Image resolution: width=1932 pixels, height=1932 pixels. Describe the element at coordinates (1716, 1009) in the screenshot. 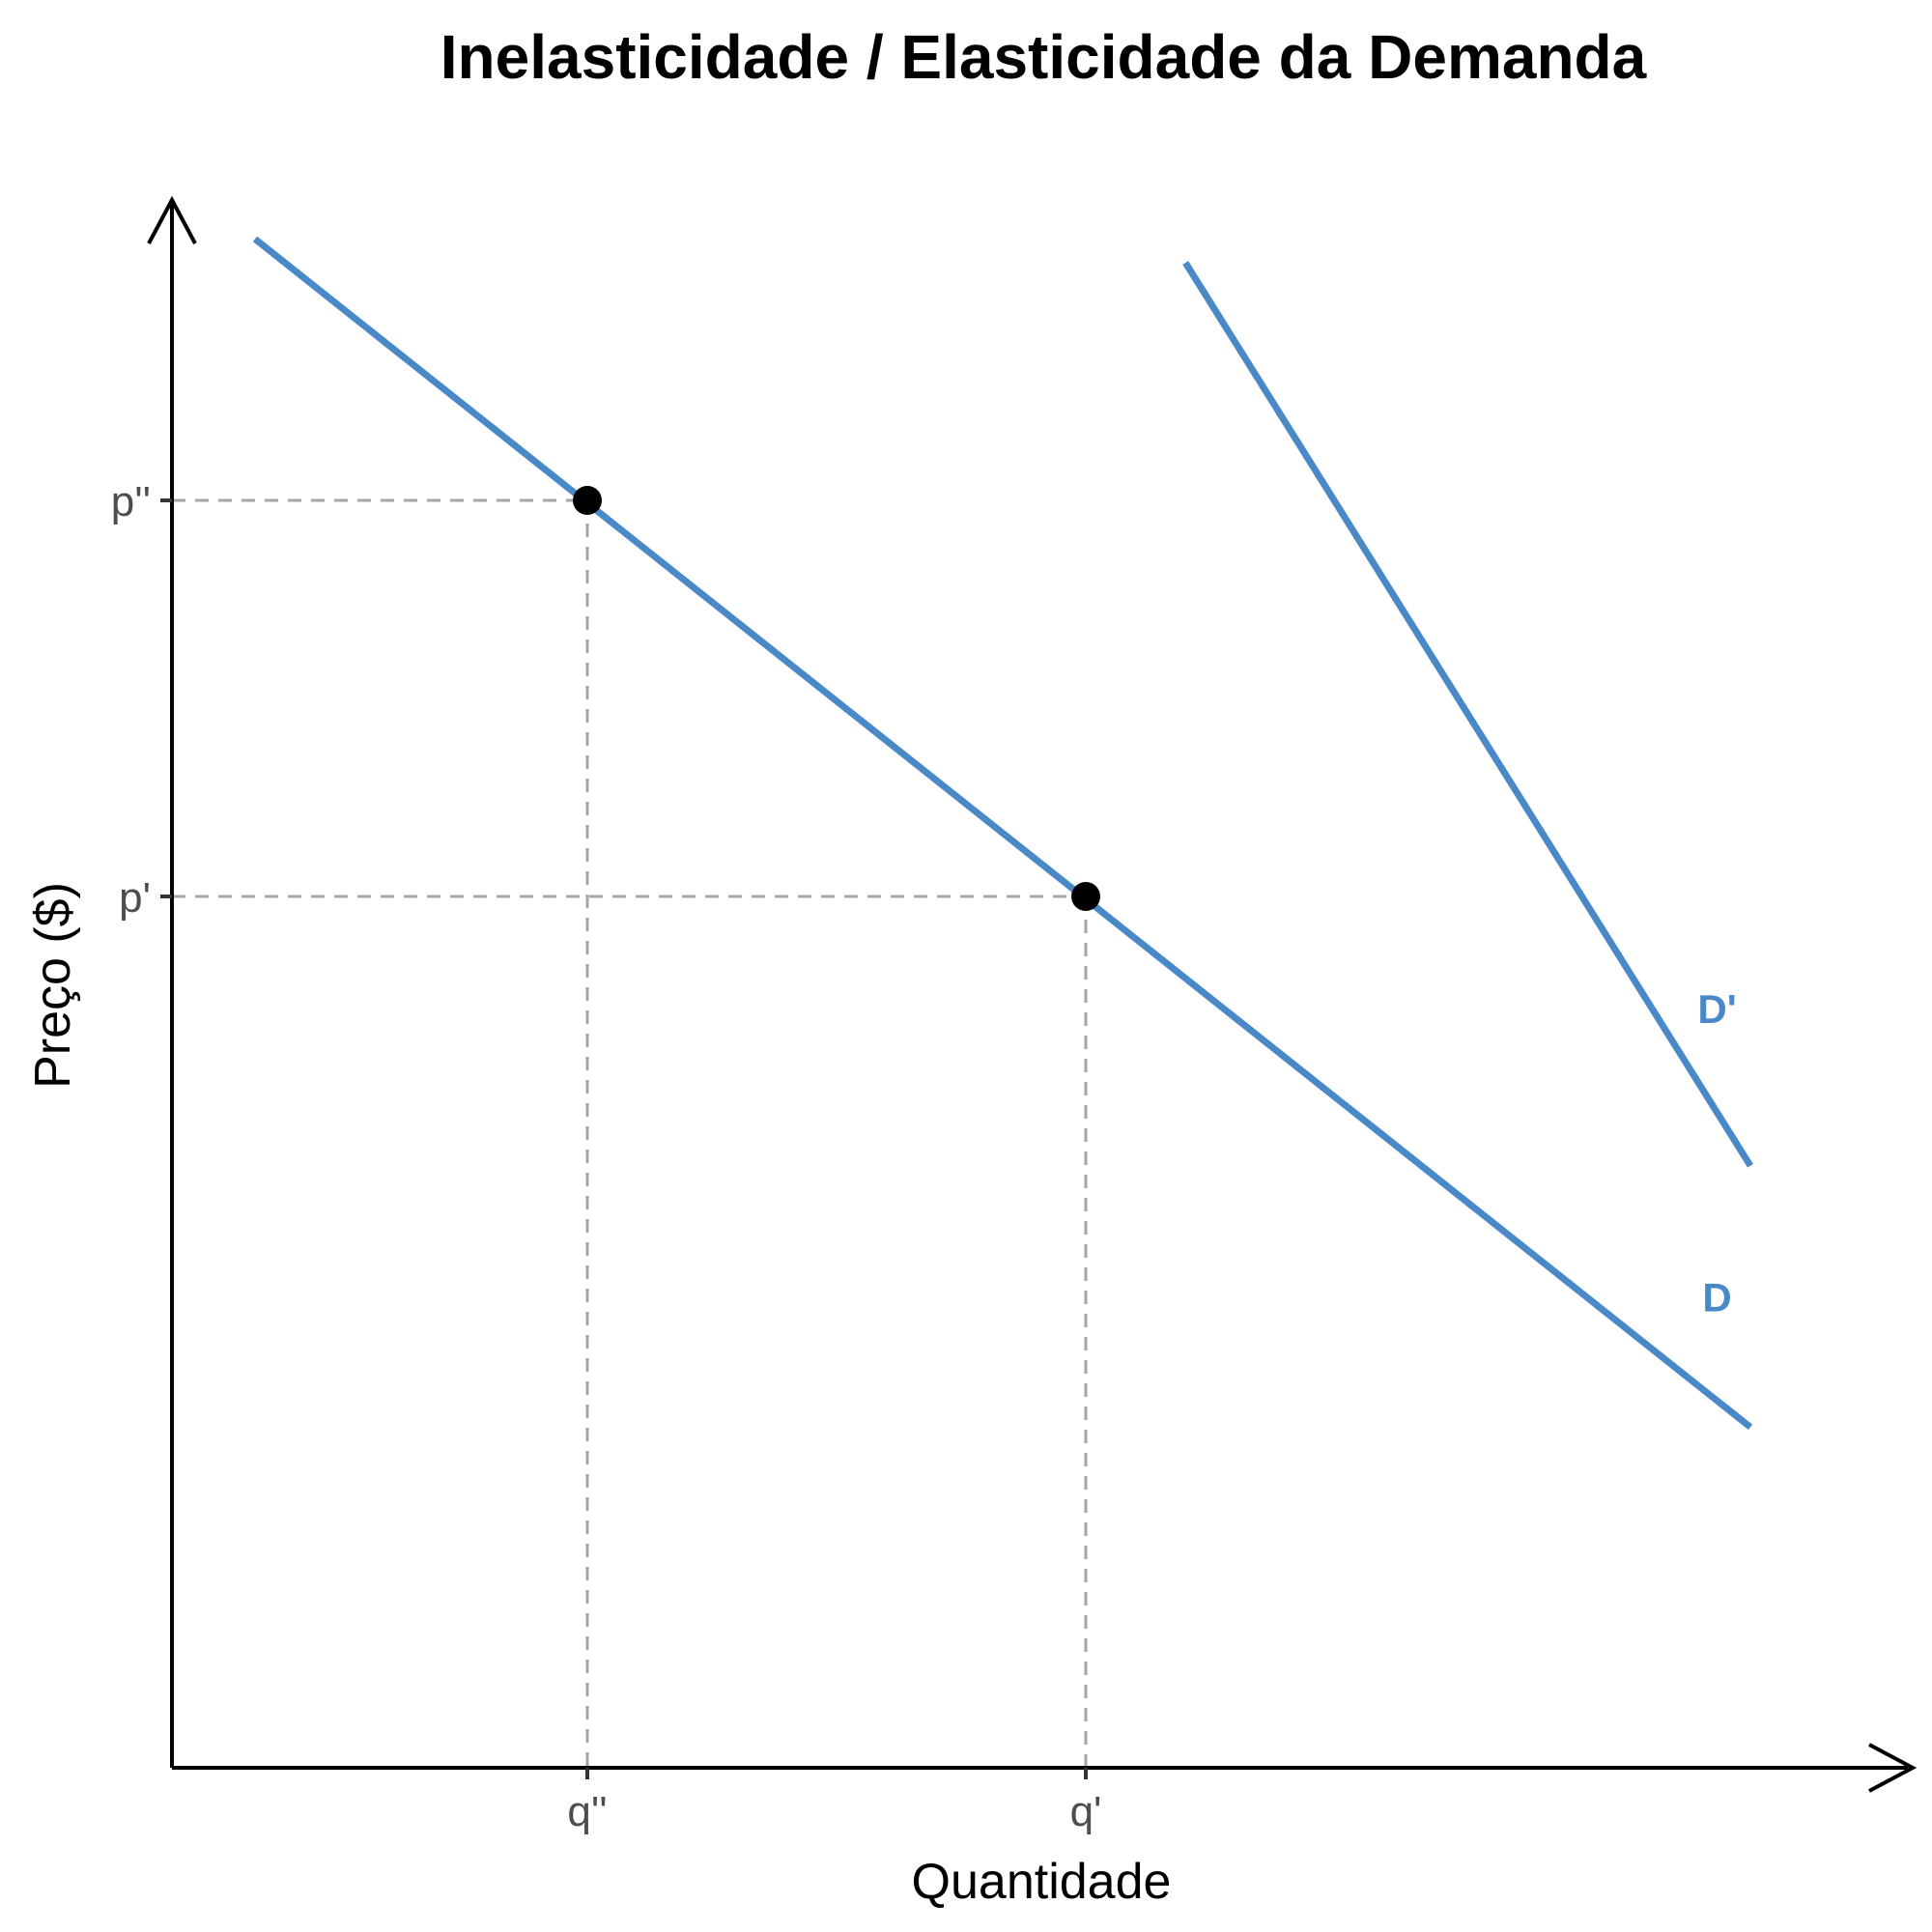

I see `curve-label-d-prime: D'` at that location.